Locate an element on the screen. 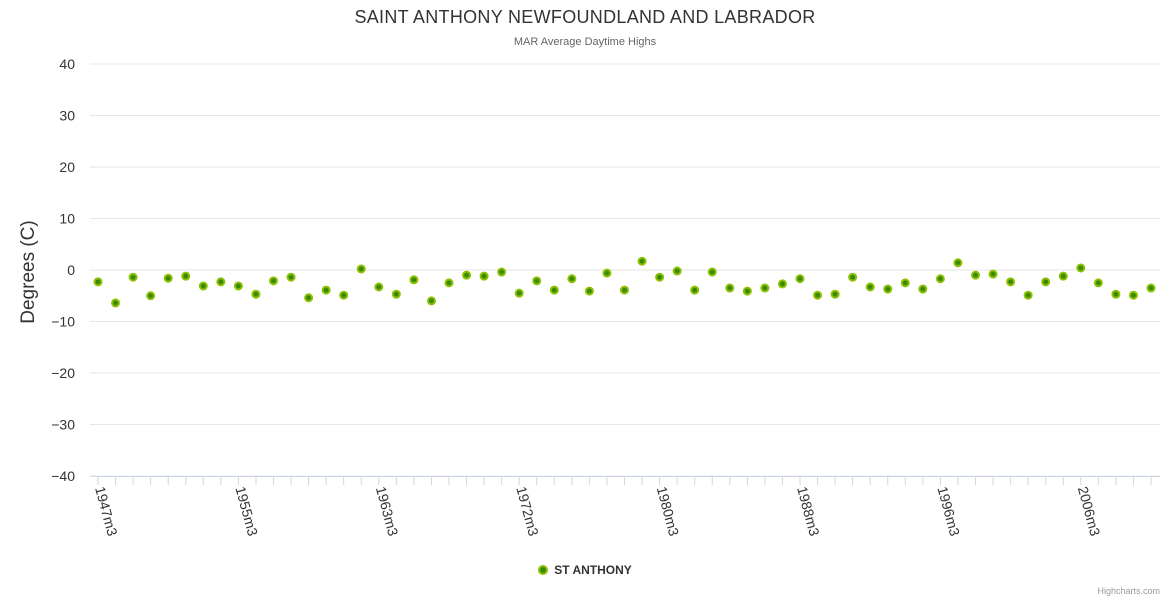 This screenshot has height=600, width=1170. y-tick-label: −40 is located at coordinates (63, 476).